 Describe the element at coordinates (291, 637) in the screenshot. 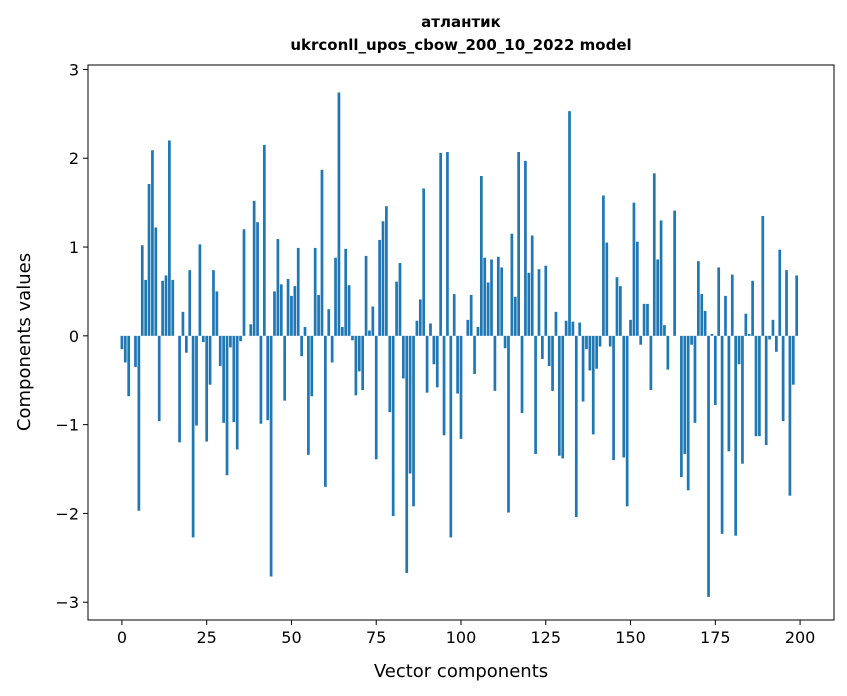

I see `x-tick-label: 50` at that location.